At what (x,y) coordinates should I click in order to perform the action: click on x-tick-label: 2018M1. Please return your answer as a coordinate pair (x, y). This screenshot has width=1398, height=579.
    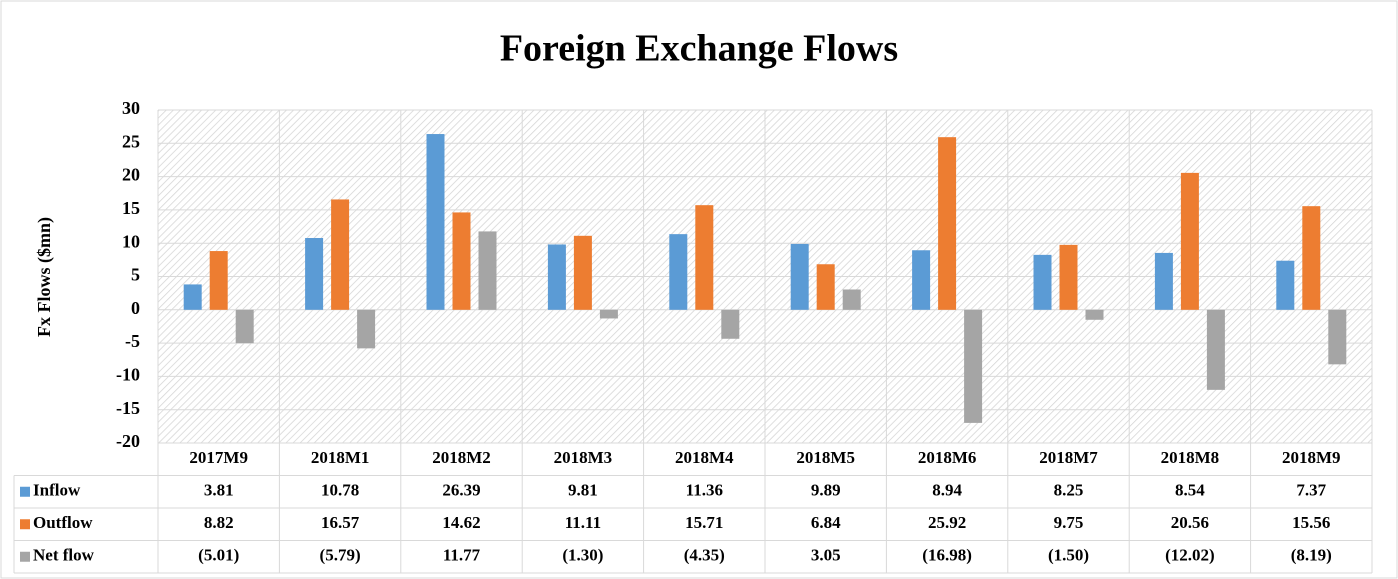
    Looking at the image, I should click on (340, 457).